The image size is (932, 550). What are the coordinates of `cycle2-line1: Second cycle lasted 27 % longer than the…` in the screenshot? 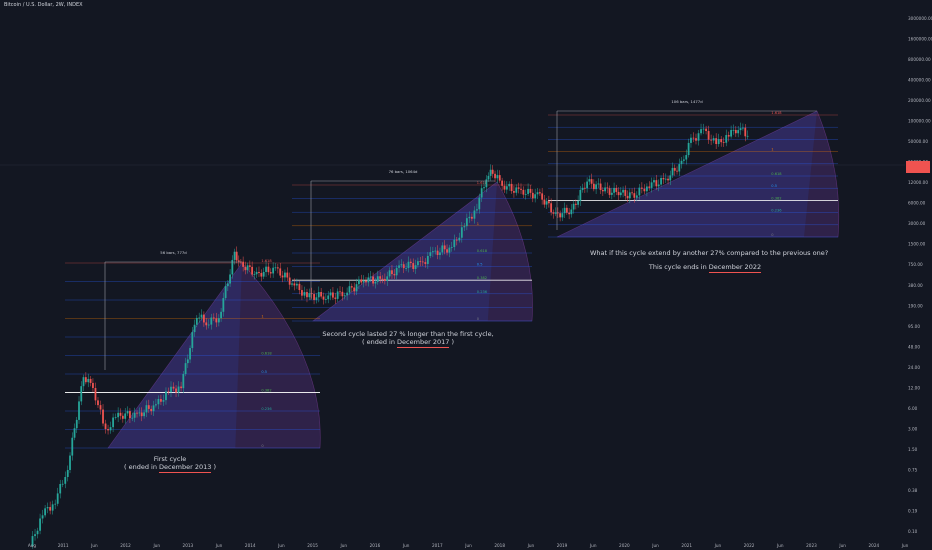 It's located at (408, 334).